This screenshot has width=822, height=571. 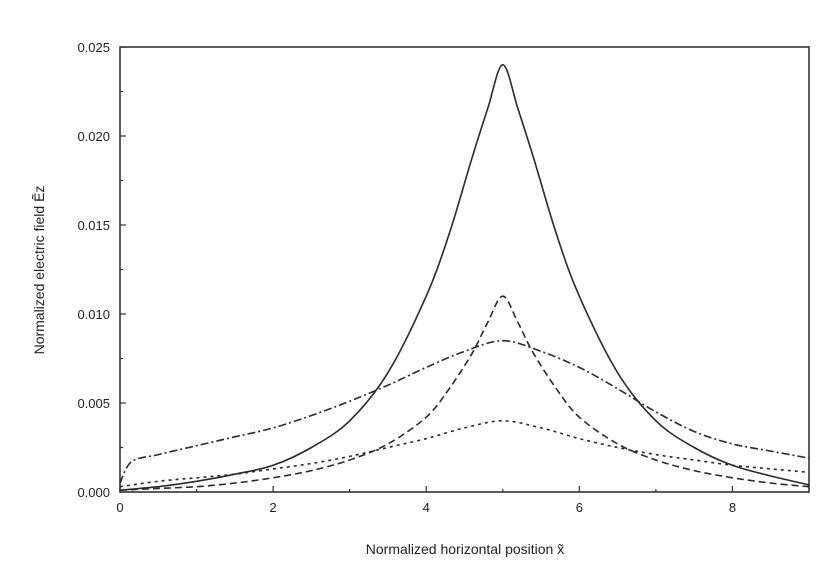 What do you see at coordinates (93, 47) in the screenshot?
I see `y-tick-label: 0.025` at bounding box center [93, 47].